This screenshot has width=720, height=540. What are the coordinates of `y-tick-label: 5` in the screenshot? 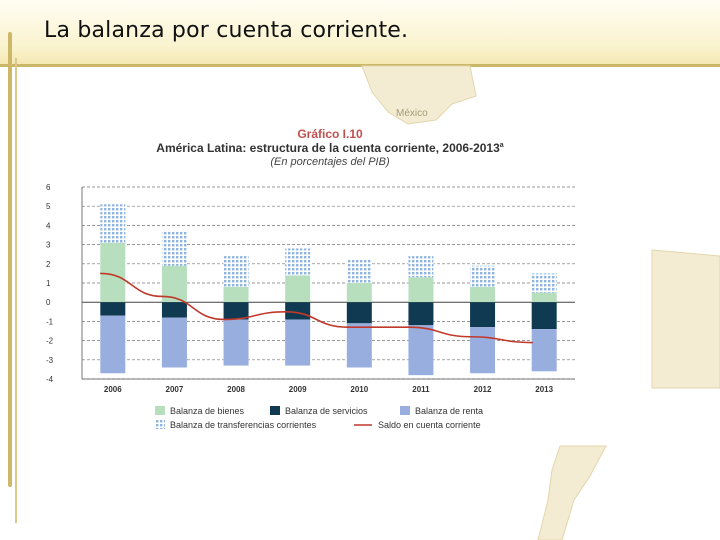 It's located at (48, 206).